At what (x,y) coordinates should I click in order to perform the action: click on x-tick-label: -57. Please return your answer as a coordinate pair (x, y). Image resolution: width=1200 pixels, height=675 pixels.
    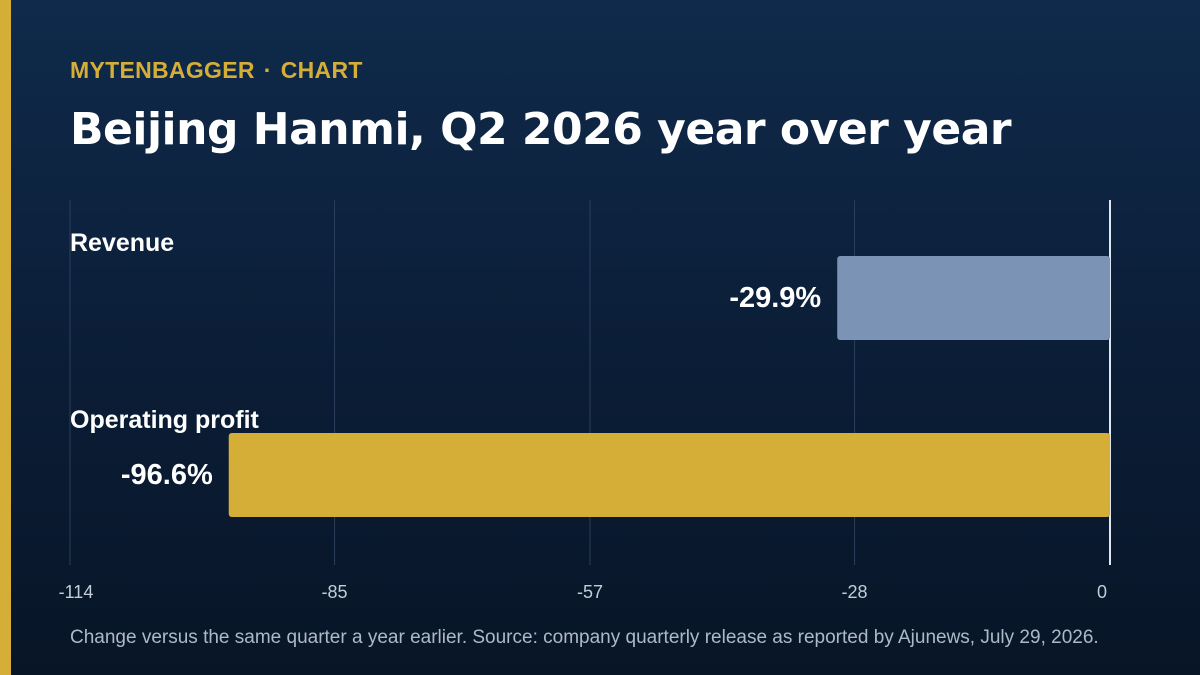
    Looking at the image, I should click on (590, 592).